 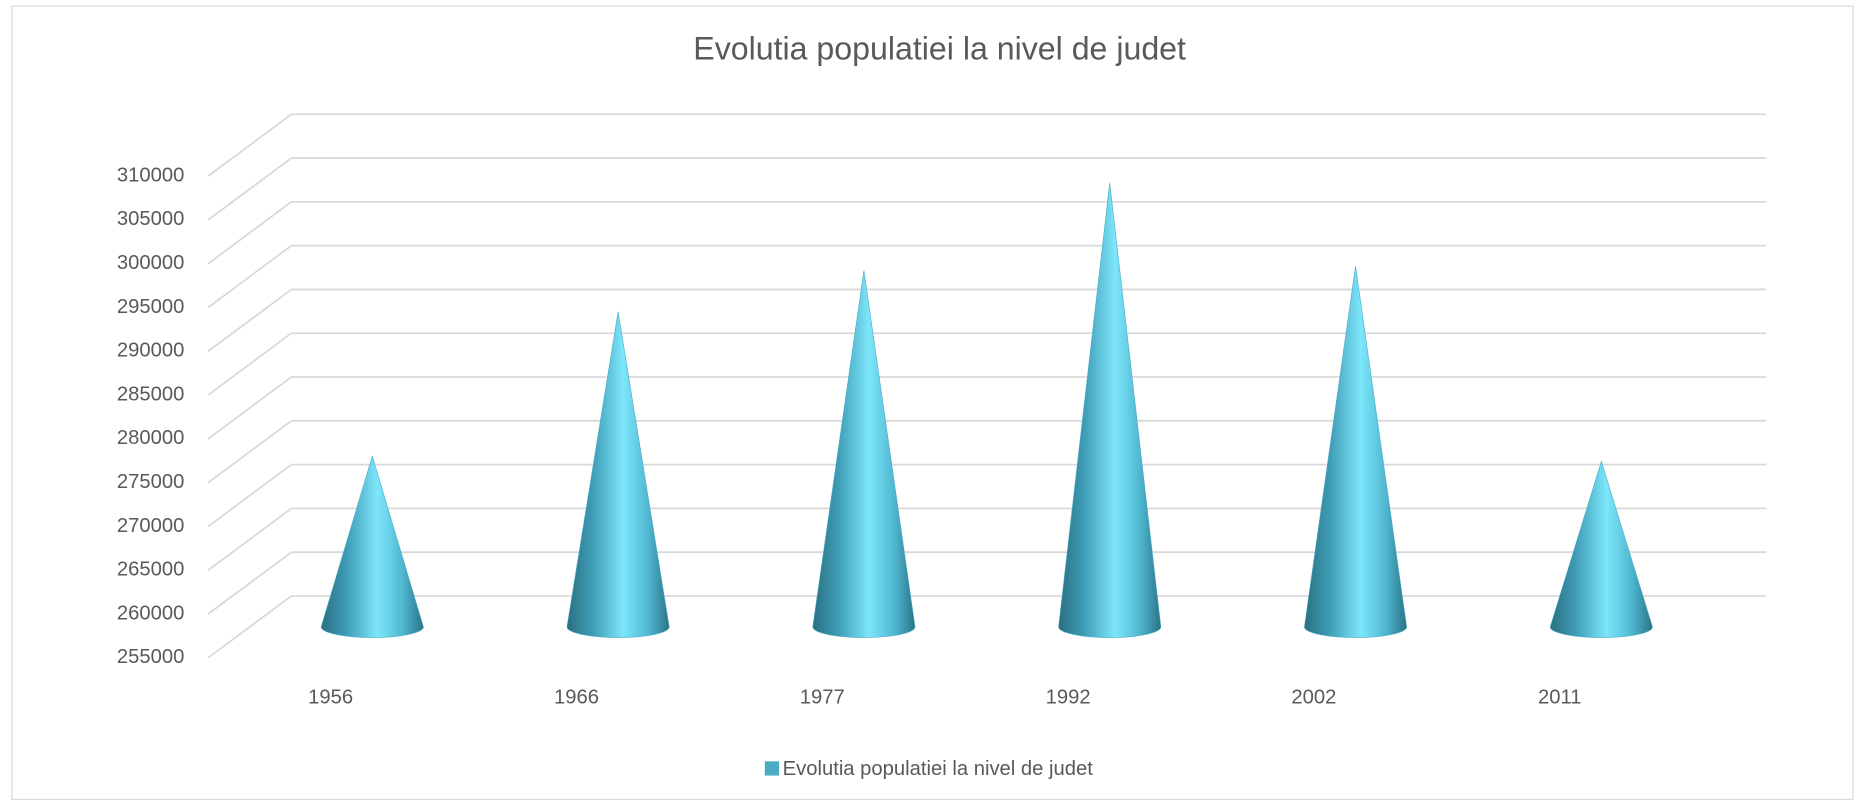 I want to click on y-tick-label: 270000, so click(x=150, y=526).